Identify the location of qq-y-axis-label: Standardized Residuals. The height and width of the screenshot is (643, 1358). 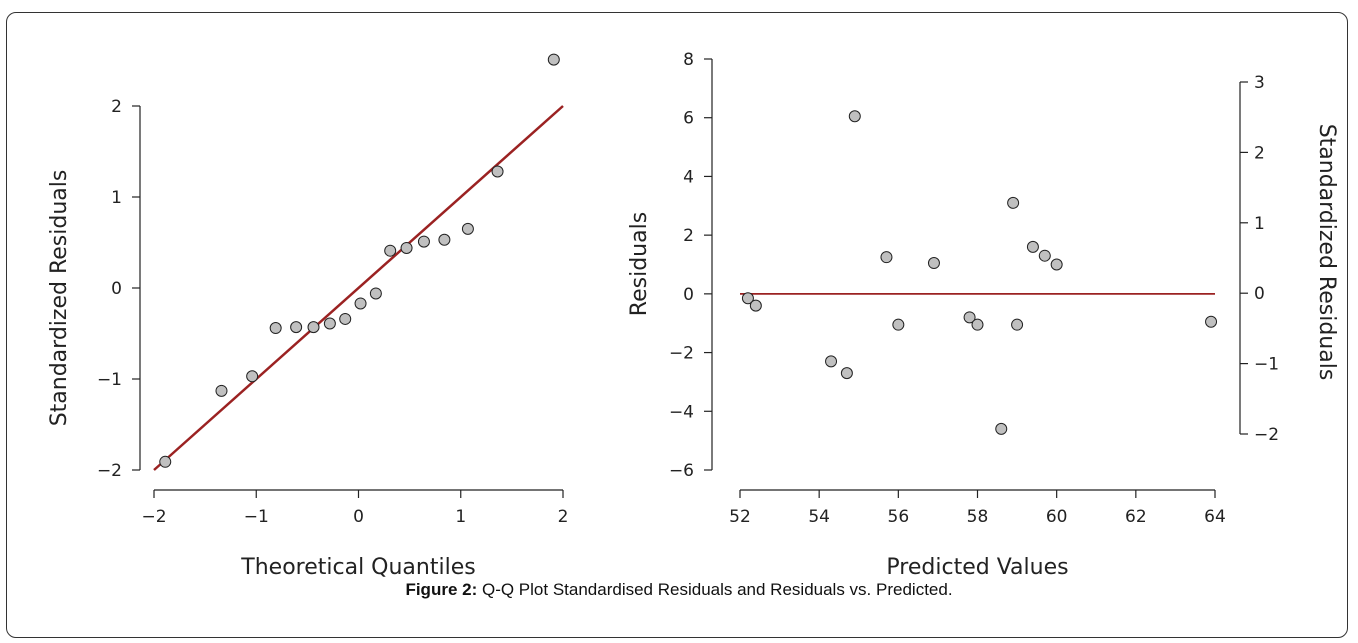
(59, 298).